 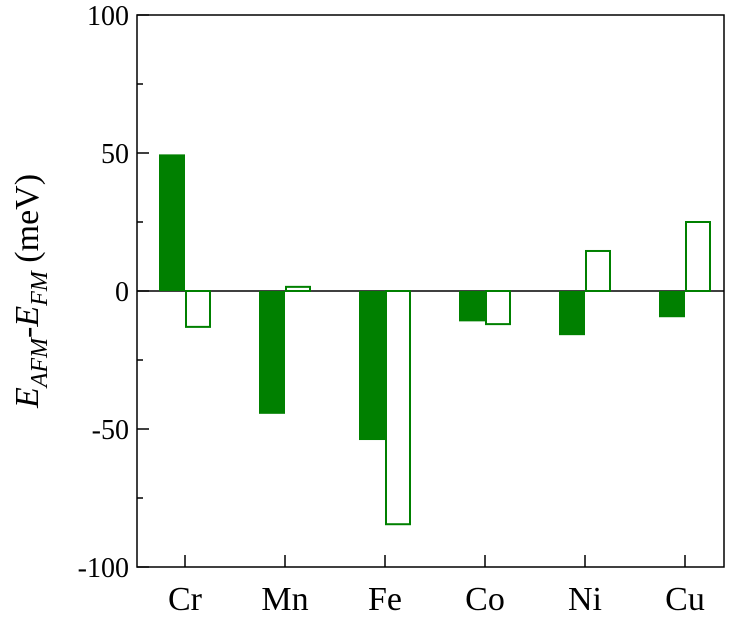 What do you see at coordinates (685, 599) in the screenshot?
I see `category-label-cu: Cu` at bounding box center [685, 599].